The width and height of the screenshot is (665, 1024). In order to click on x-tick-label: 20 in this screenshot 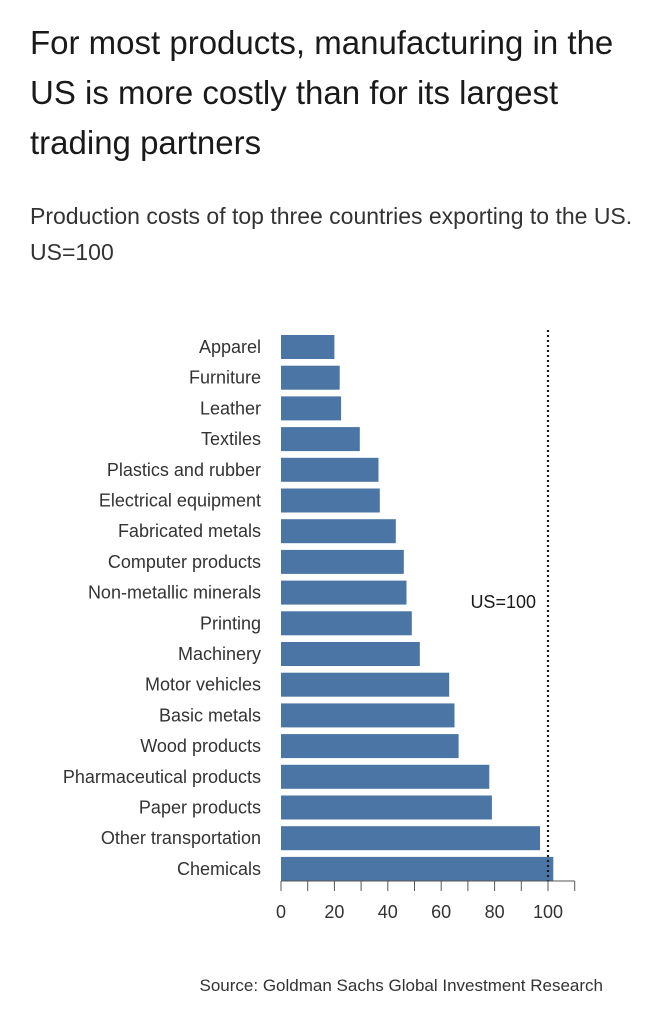, I will do `click(334, 912)`.